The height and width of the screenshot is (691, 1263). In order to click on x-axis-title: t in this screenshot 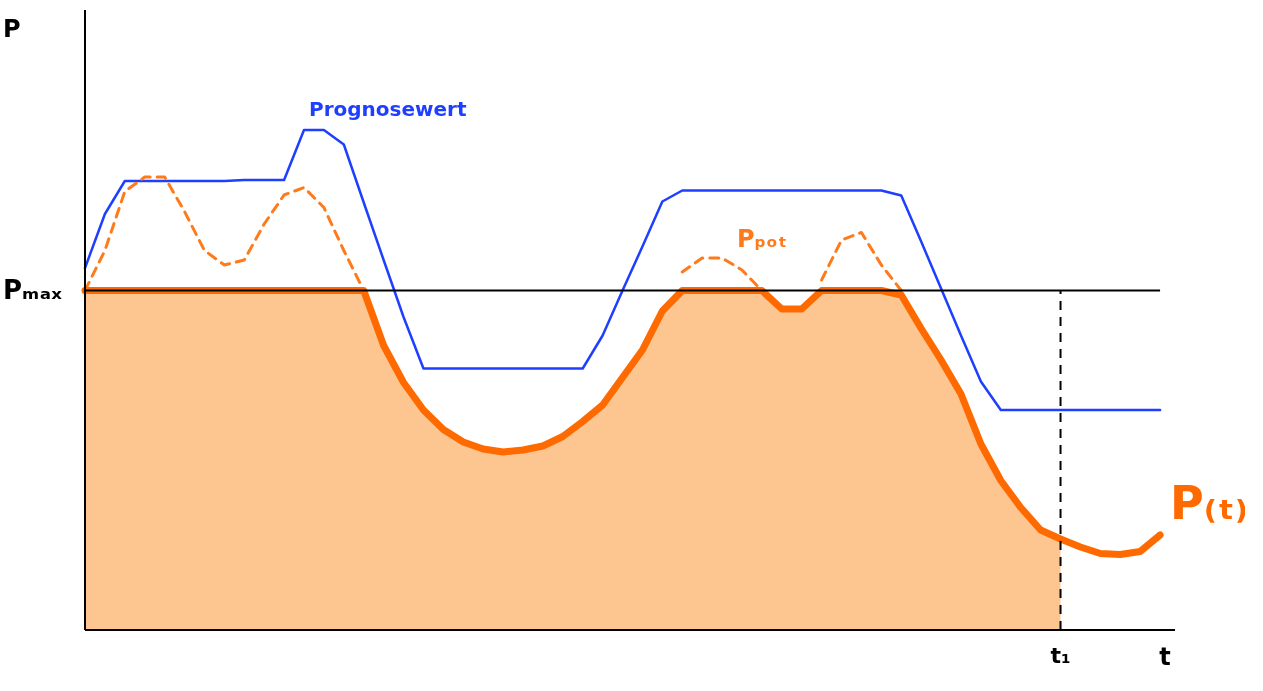, I will do `click(1165, 657)`.